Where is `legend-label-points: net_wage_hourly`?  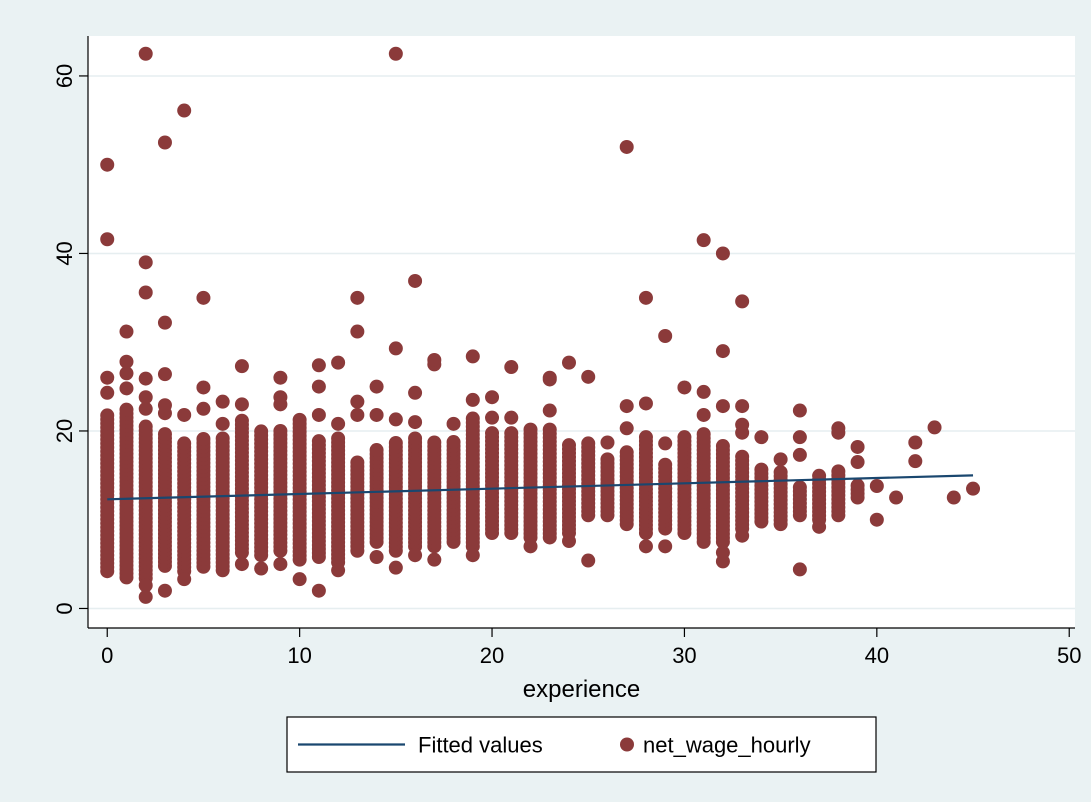 legend-label-points: net_wage_hourly is located at coordinates (727, 745).